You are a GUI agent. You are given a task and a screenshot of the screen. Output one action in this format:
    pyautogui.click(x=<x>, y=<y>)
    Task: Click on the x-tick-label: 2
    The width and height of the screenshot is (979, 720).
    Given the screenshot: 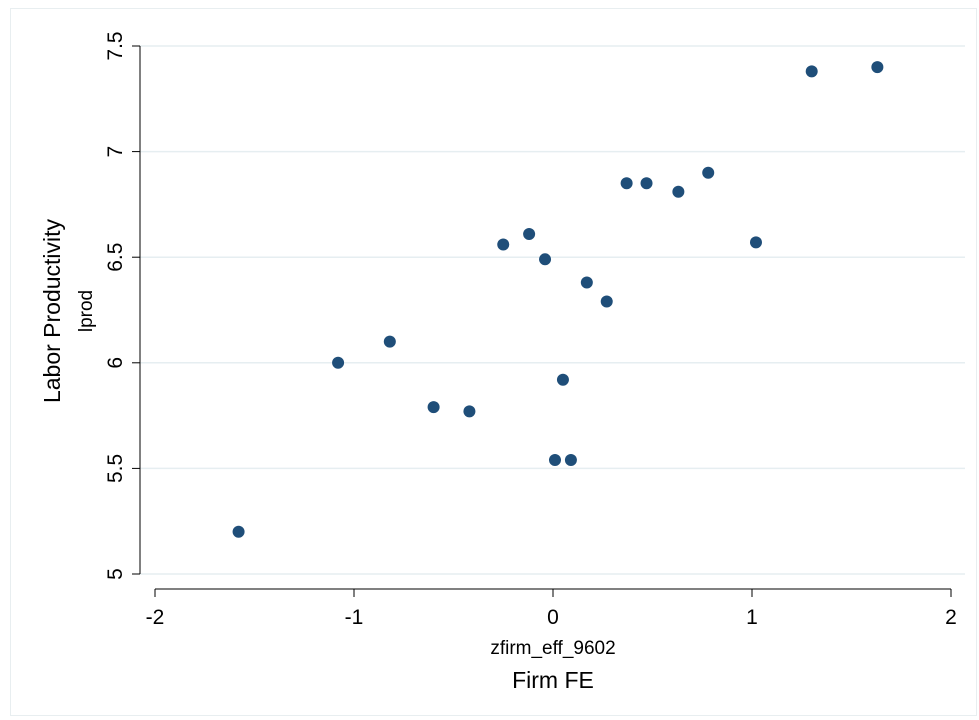 What is the action you would take?
    pyautogui.click(x=951, y=617)
    